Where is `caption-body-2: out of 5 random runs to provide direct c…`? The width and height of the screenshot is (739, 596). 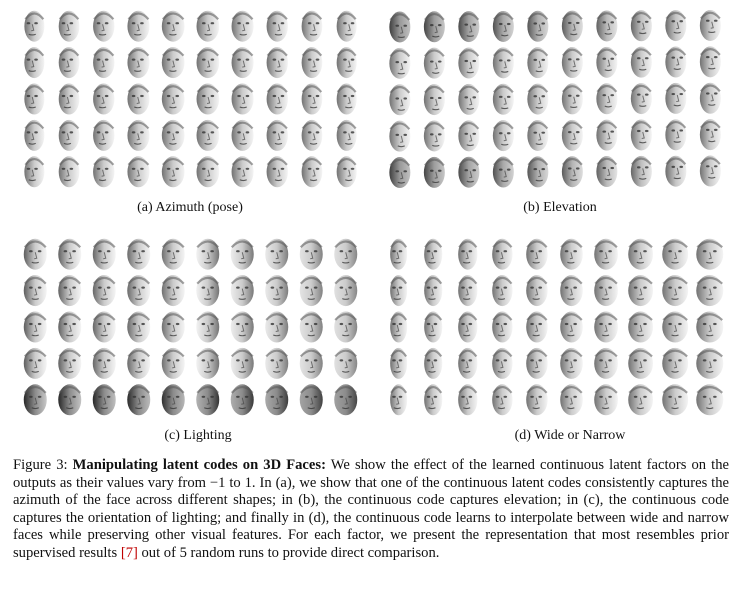
caption-body-2: out of 5 random runs to provide direct c… is located at coordinates (288, 552).